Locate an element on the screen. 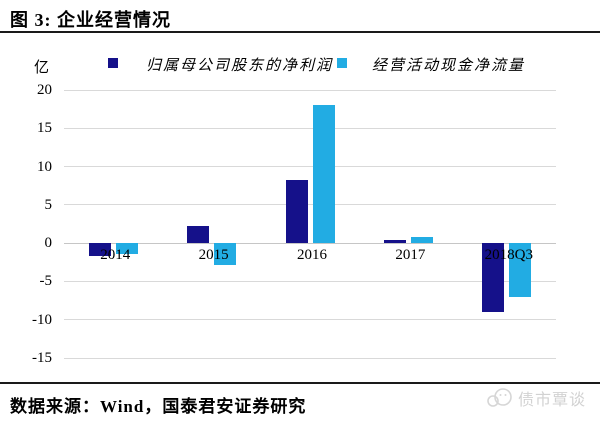 The width and height of the screenshot is (600, 426). watermark-text: 债市覃谈 is located at coordinates (552, 400).